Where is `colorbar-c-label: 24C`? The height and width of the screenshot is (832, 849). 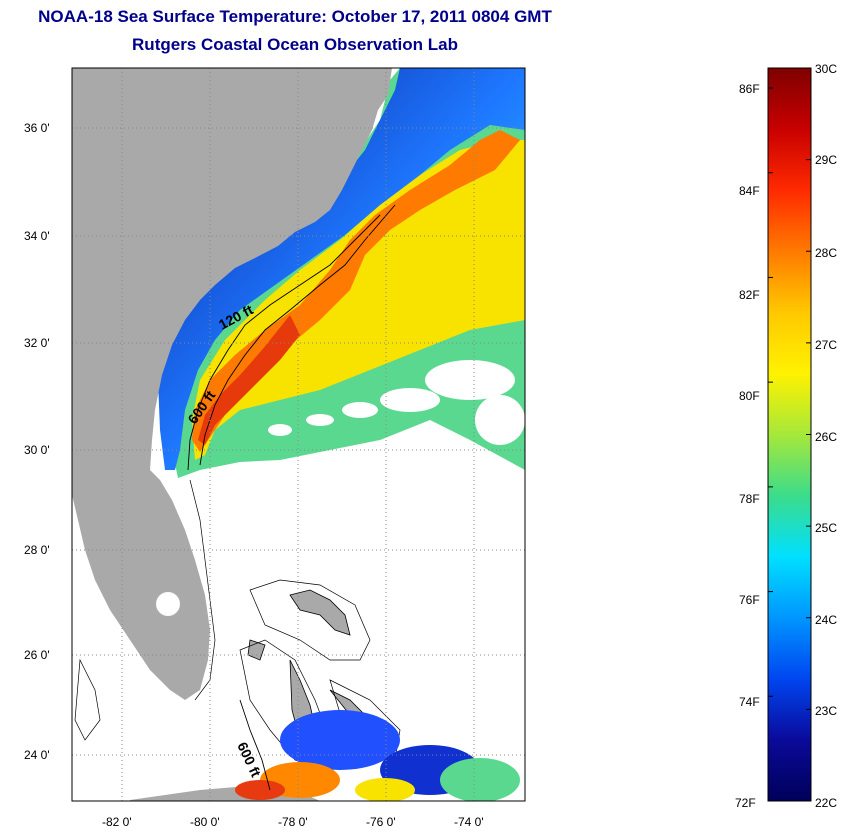
colorbar-c-label: 24C is located at coordinates (826, 620).